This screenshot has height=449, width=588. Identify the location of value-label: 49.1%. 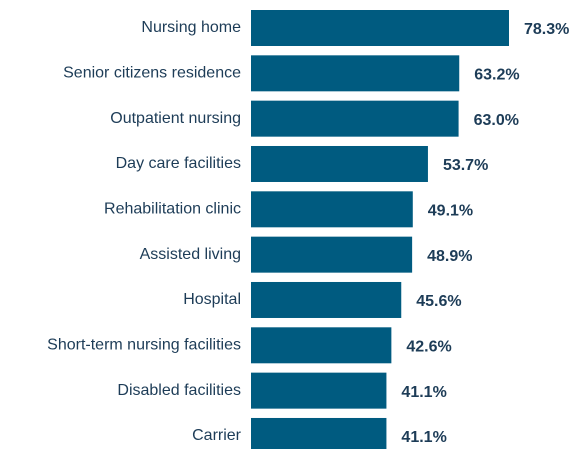
(450, 211).